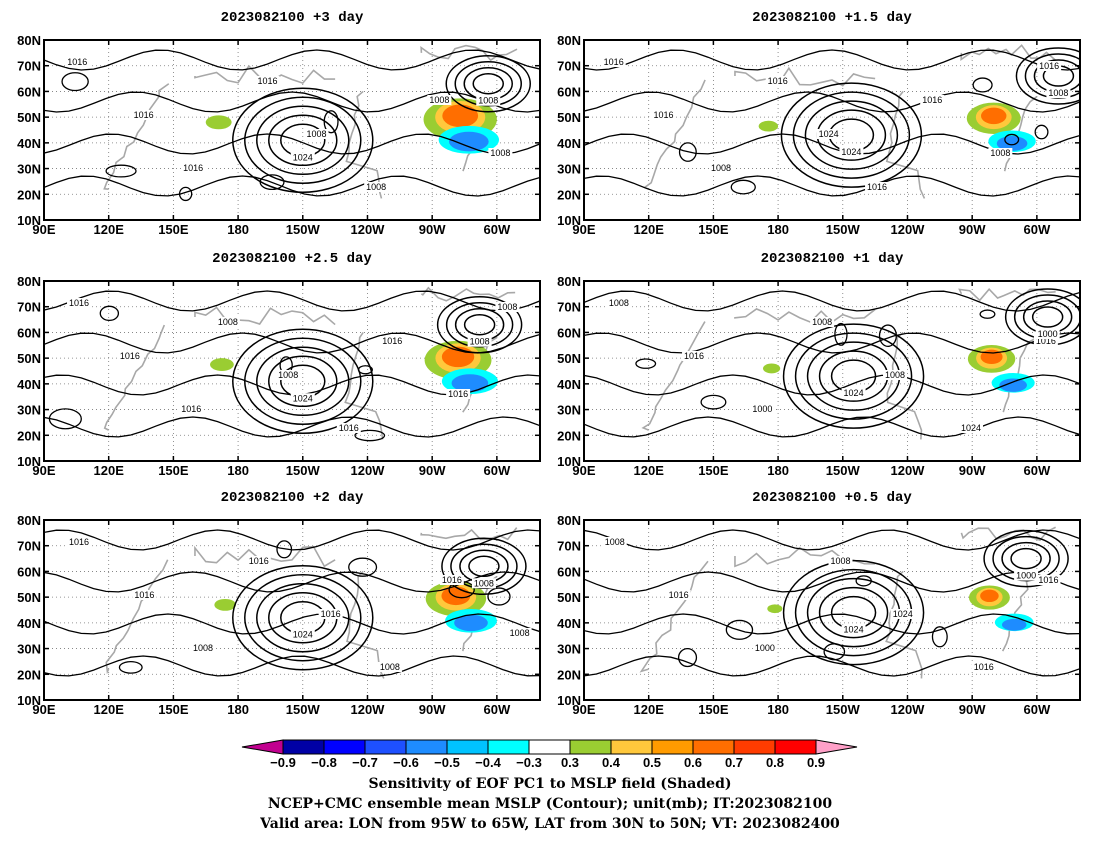 The width and height of the screenshot is (1100, 850). I want to click on colorbar-label: −0.6, so click(406, 762).